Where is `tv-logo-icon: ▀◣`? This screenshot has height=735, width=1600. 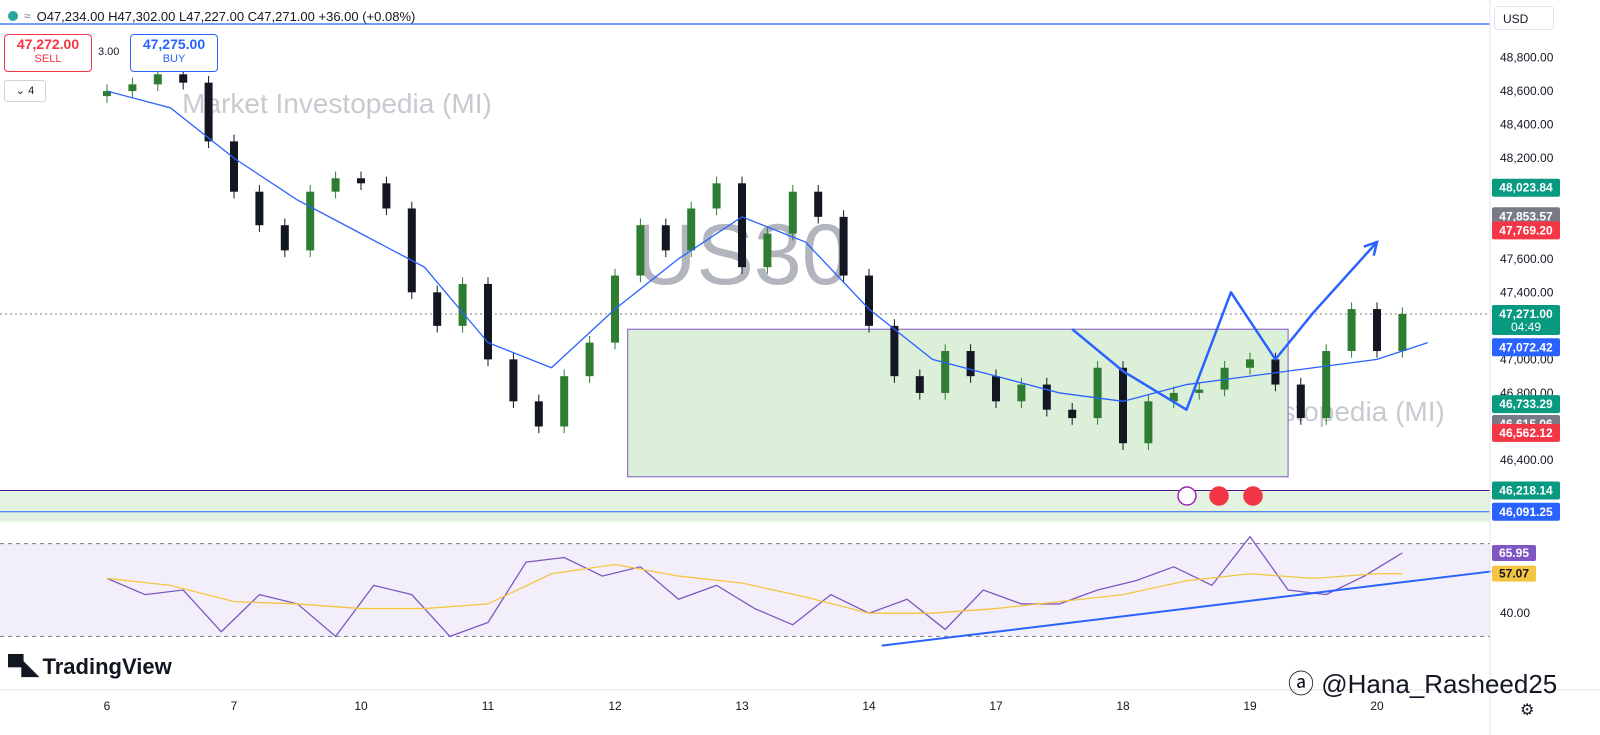
tv-logo-icon: ▀◣ is located at coordinates (23, 666).